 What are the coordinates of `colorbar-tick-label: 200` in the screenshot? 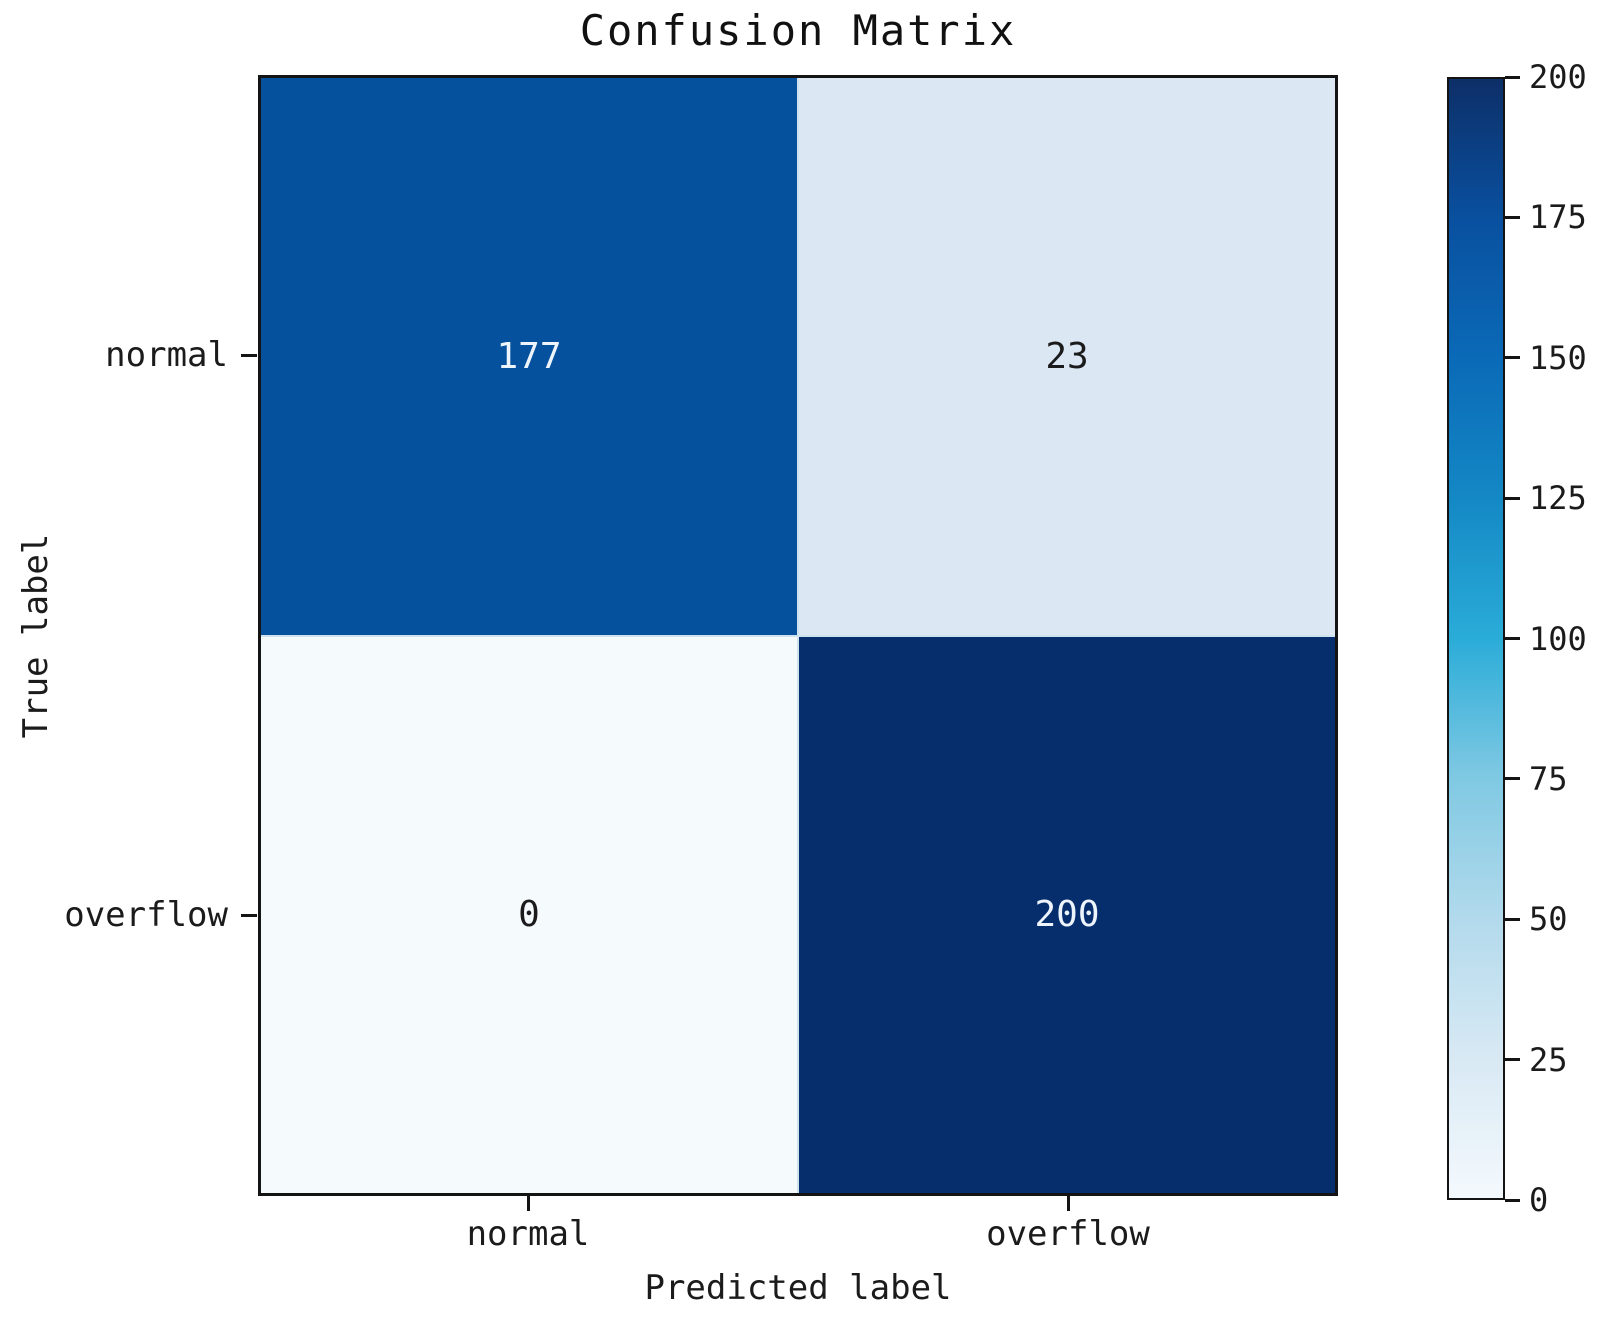 It's located at (1558, 77).